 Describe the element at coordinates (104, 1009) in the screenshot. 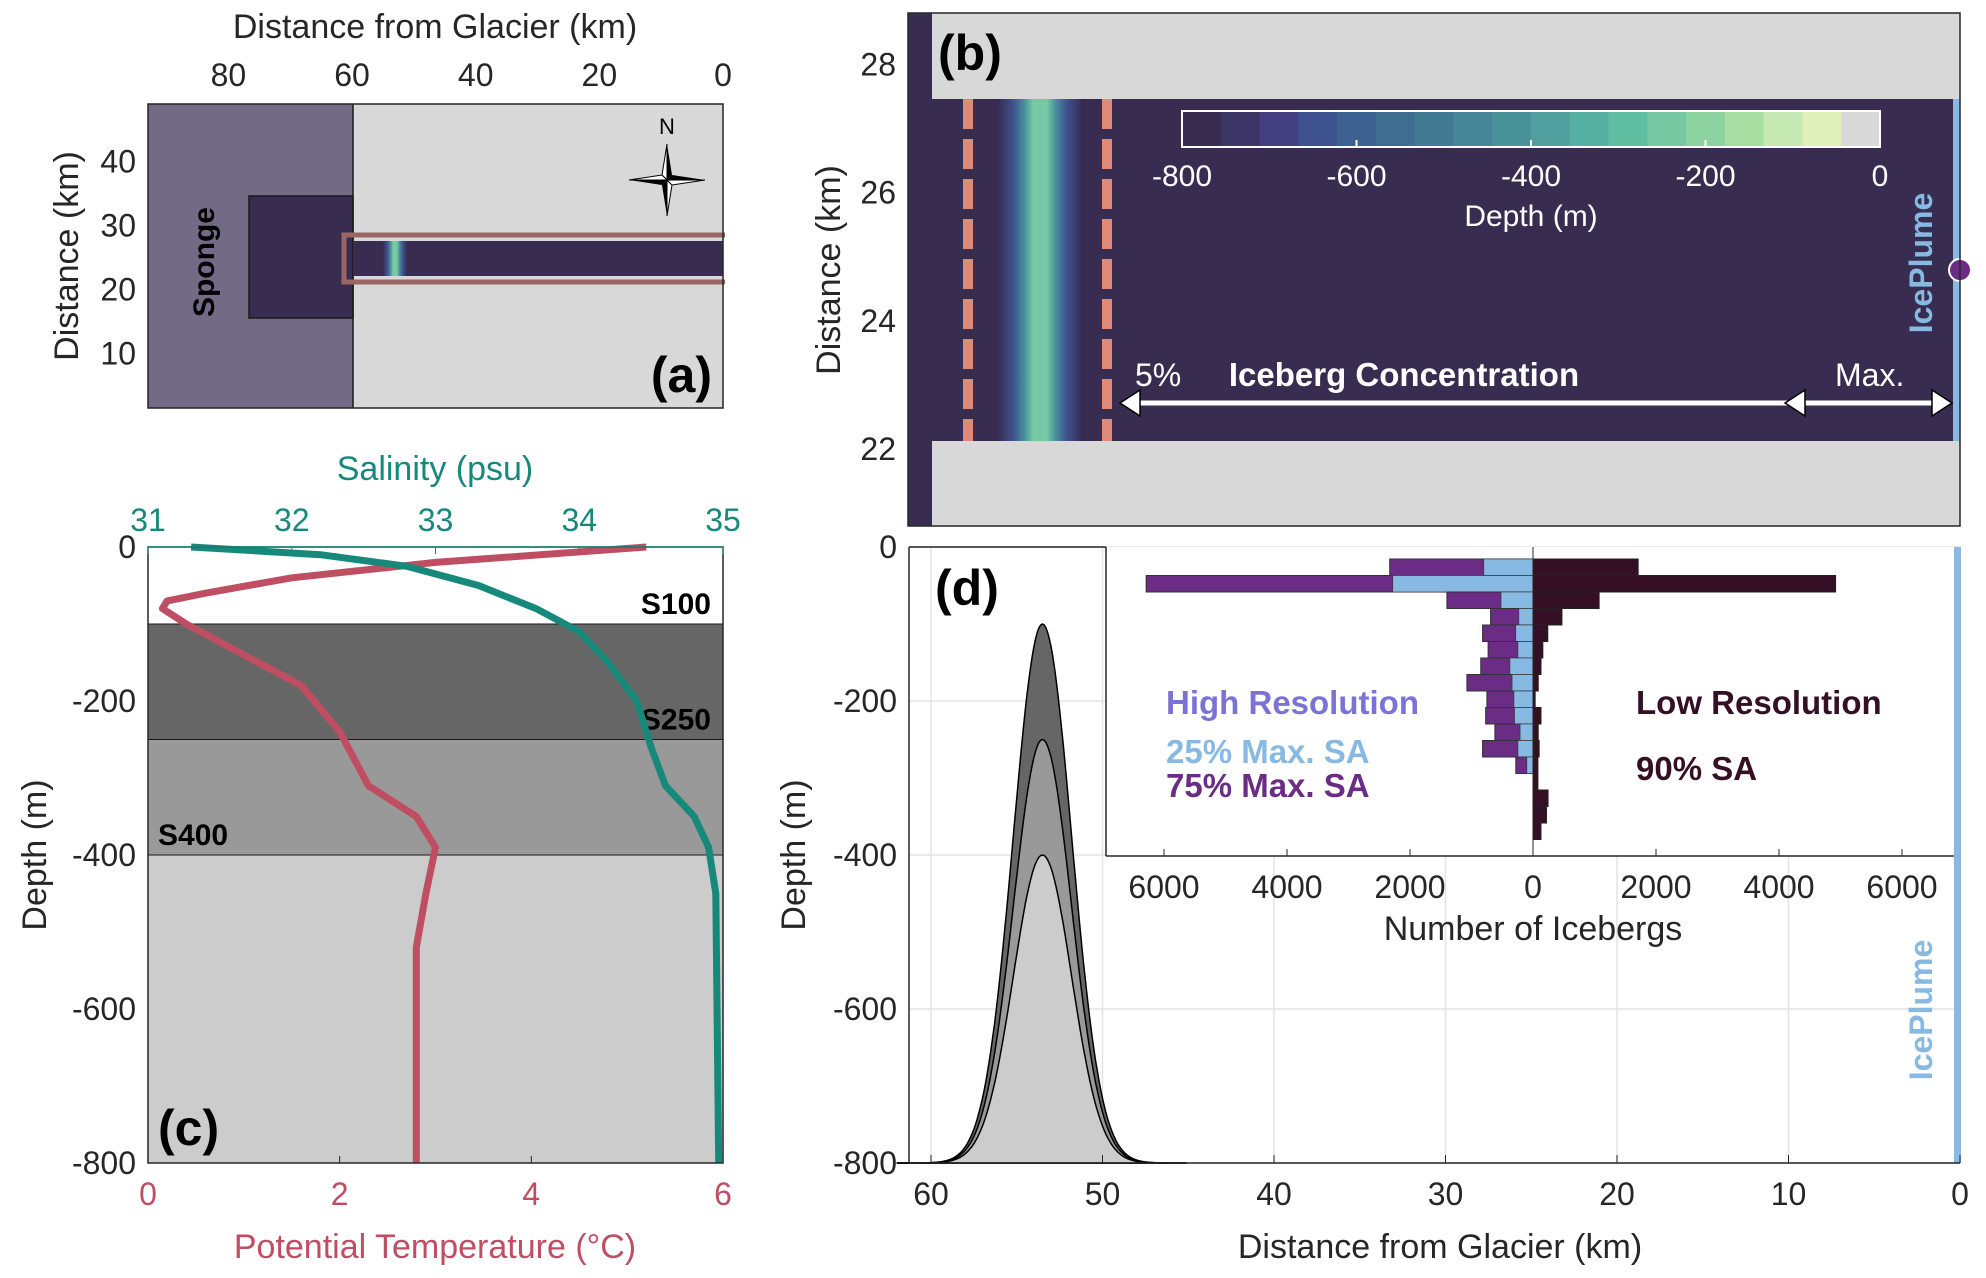

I see `panel-c-ytick-label: -600` at that location.